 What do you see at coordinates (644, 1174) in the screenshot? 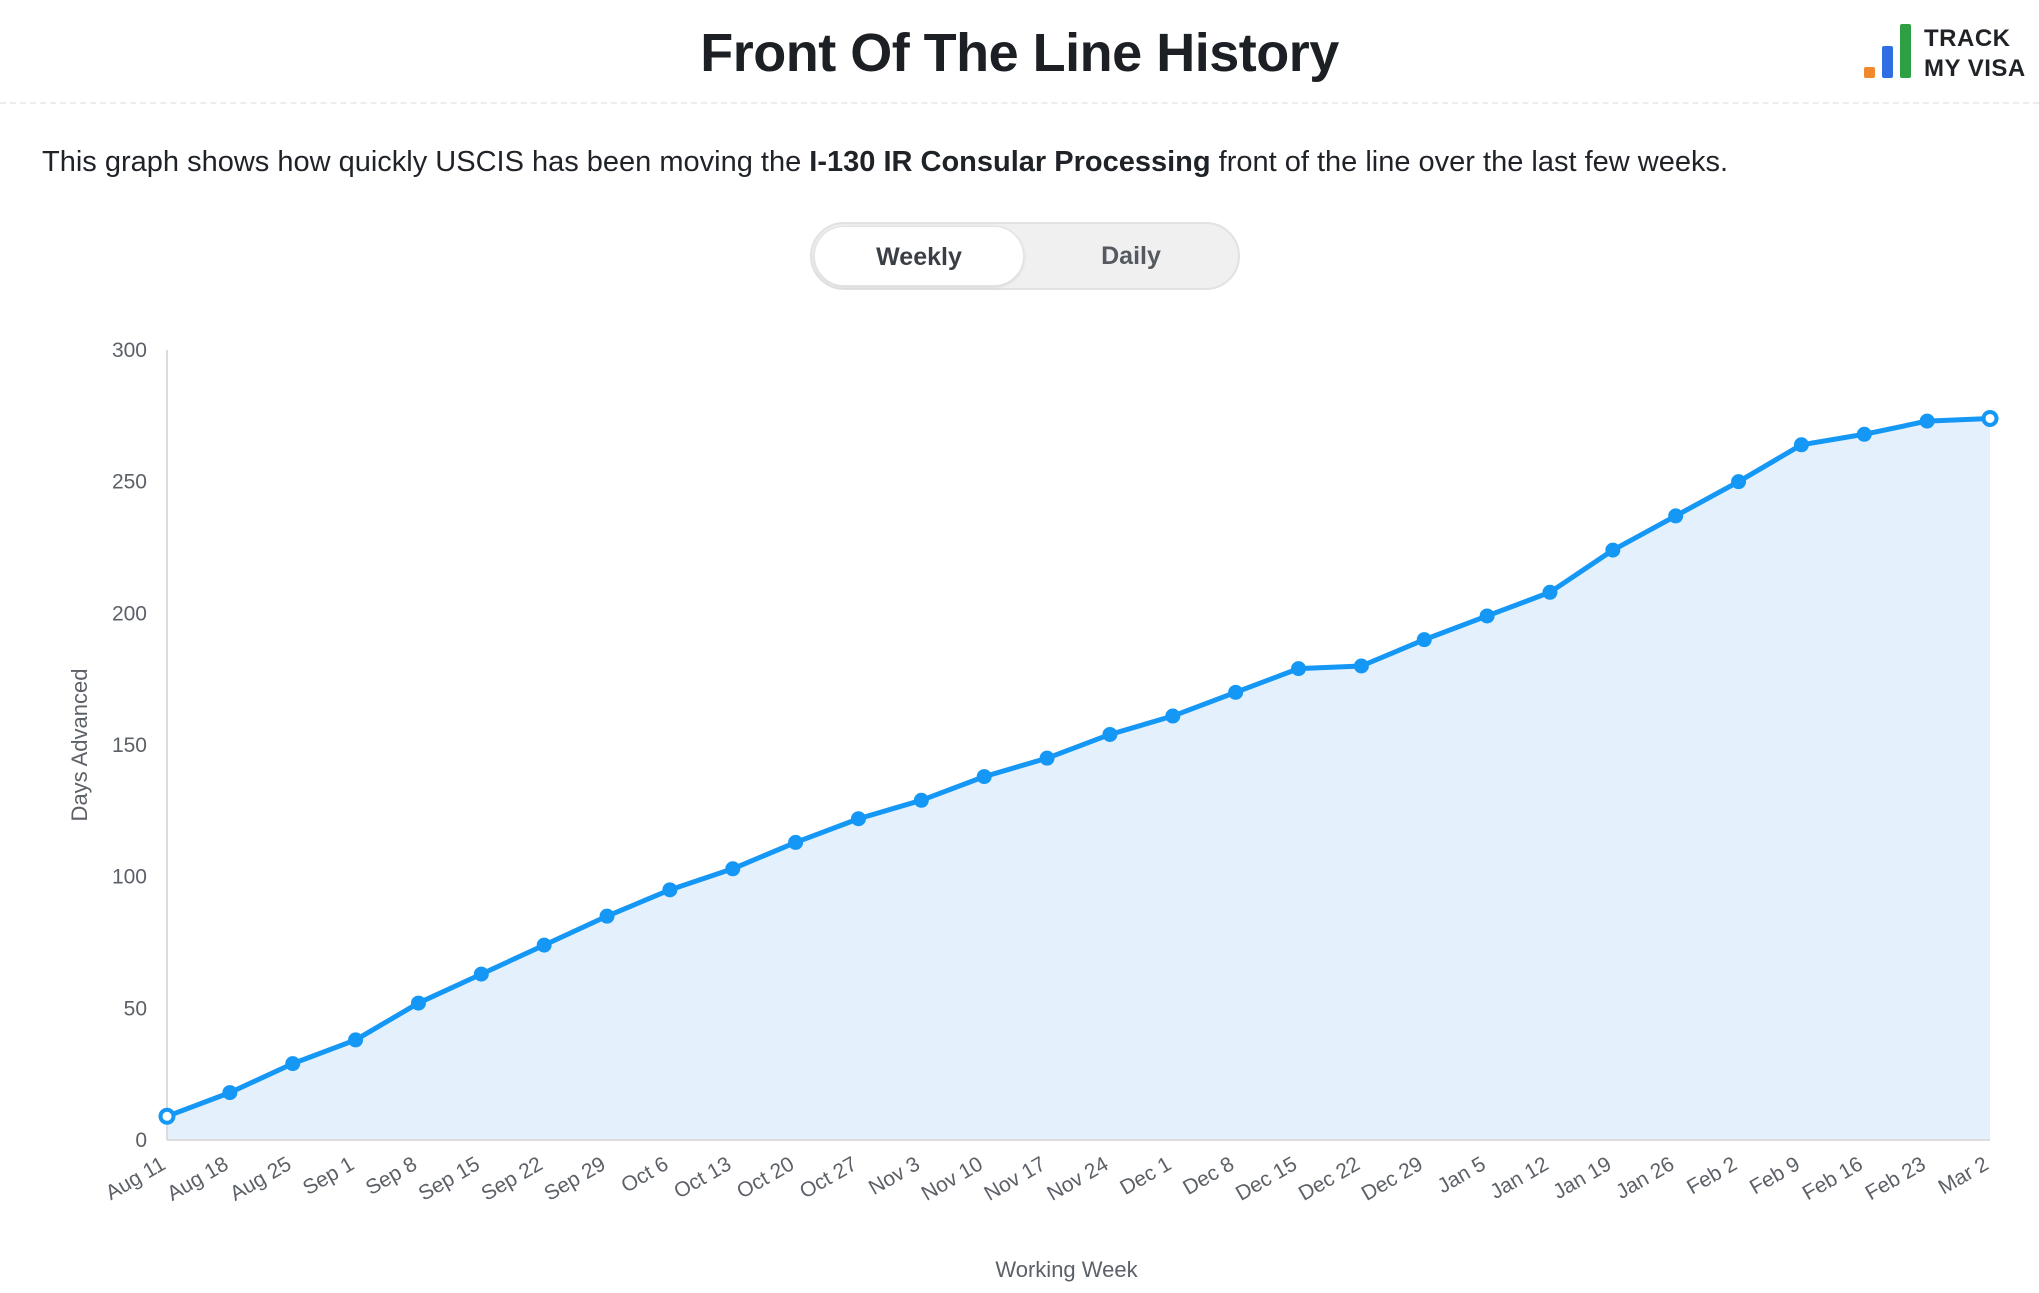
I see `x-tick-label: Oct 6` at bounding box center [644, 1174].